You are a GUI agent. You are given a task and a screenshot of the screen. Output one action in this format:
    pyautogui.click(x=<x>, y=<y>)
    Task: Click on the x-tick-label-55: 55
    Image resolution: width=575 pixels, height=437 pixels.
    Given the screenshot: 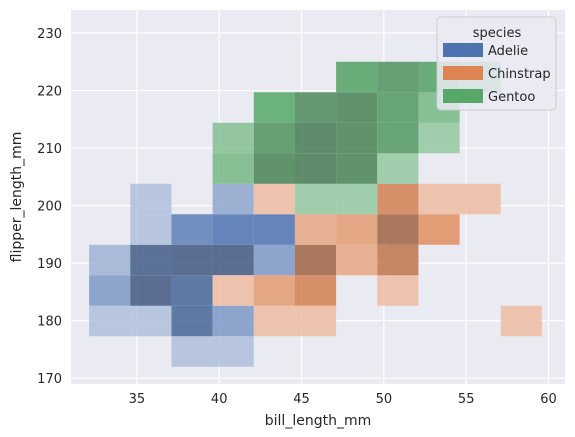 What is the action you would take?
    pyautogui.click(x=466, y=399)
    